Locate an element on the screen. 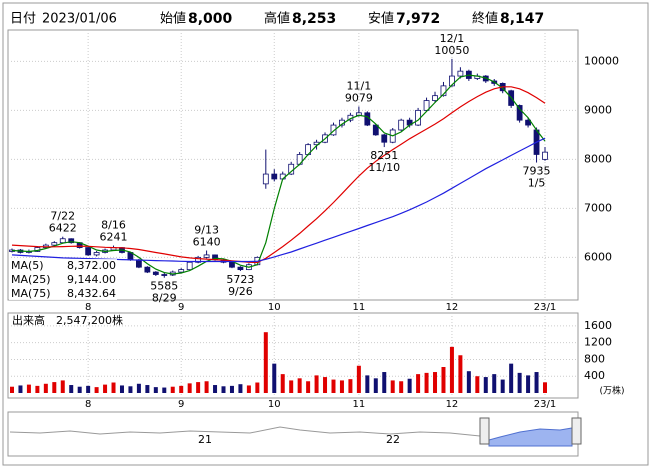 The image size is (653, 474). y-tick-label: 1600 is located at coordinates (598, 325).